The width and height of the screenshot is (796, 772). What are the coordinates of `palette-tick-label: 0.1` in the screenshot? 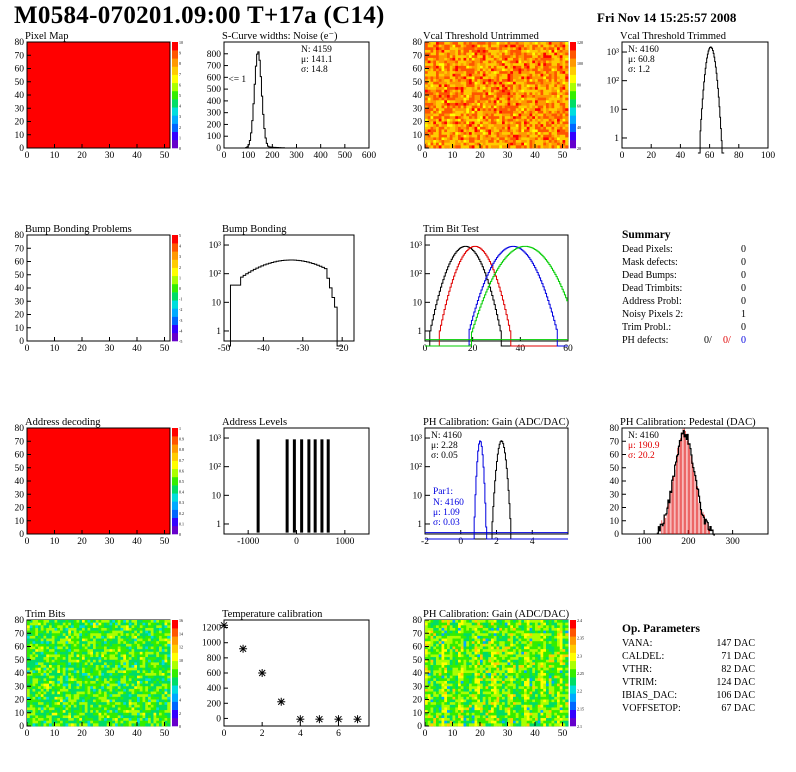 It's located at (181, 523).